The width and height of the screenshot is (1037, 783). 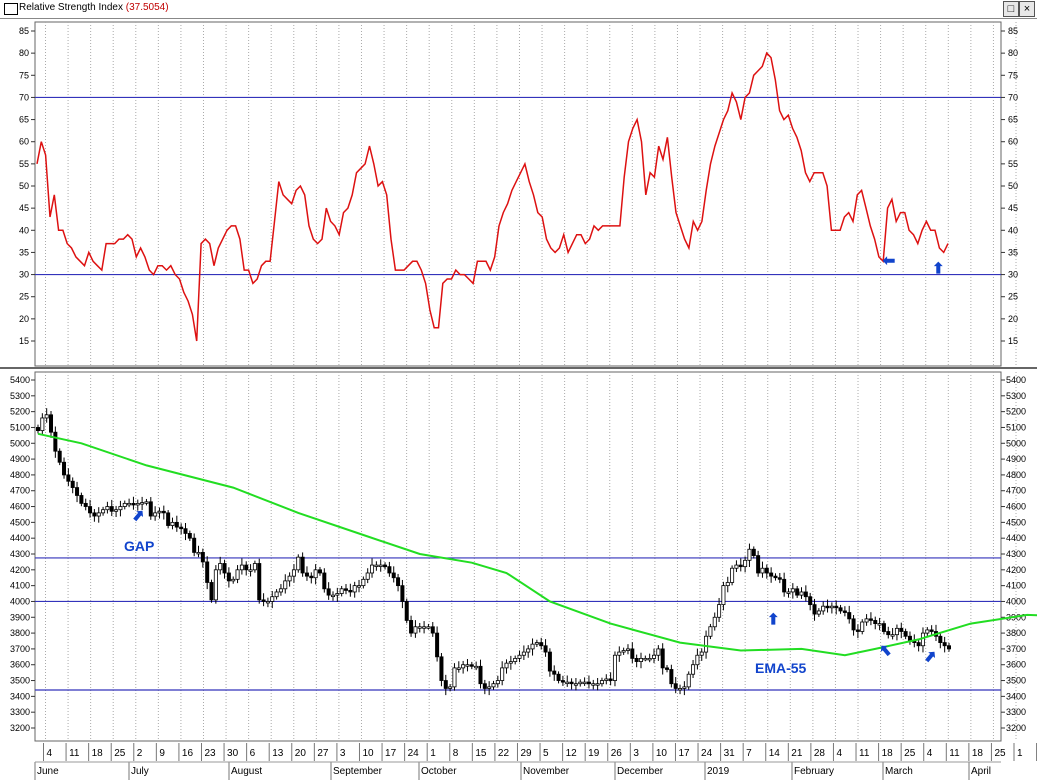 What do you see at coordinates (1016, 380) in the screenshot?
I see `price-y-tick-label: 5400` at bounding box center [1016, 380].